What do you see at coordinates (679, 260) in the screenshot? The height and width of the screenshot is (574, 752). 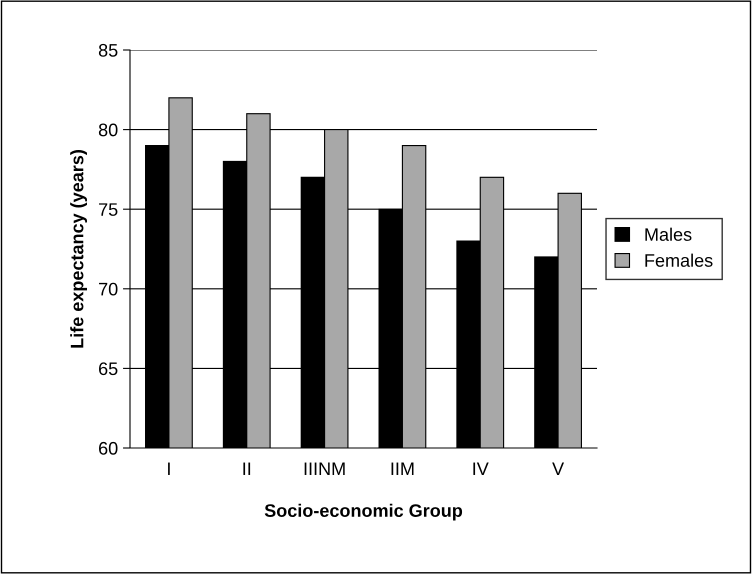 I see `legend-label: Females` at bounding box center [679, 260].